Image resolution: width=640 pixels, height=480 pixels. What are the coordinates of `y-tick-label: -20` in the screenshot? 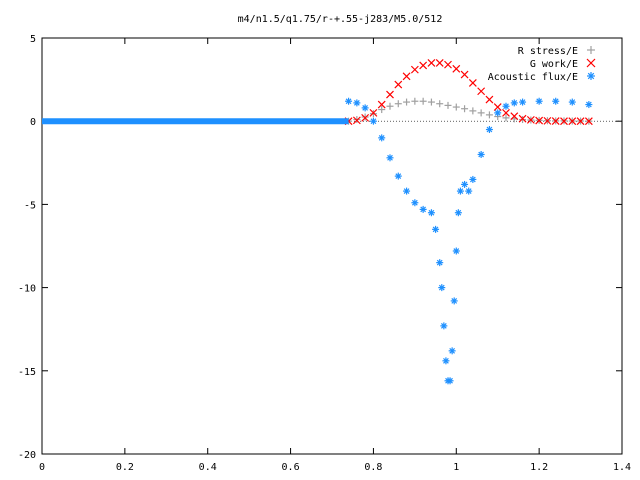 It's located at (27, 455).